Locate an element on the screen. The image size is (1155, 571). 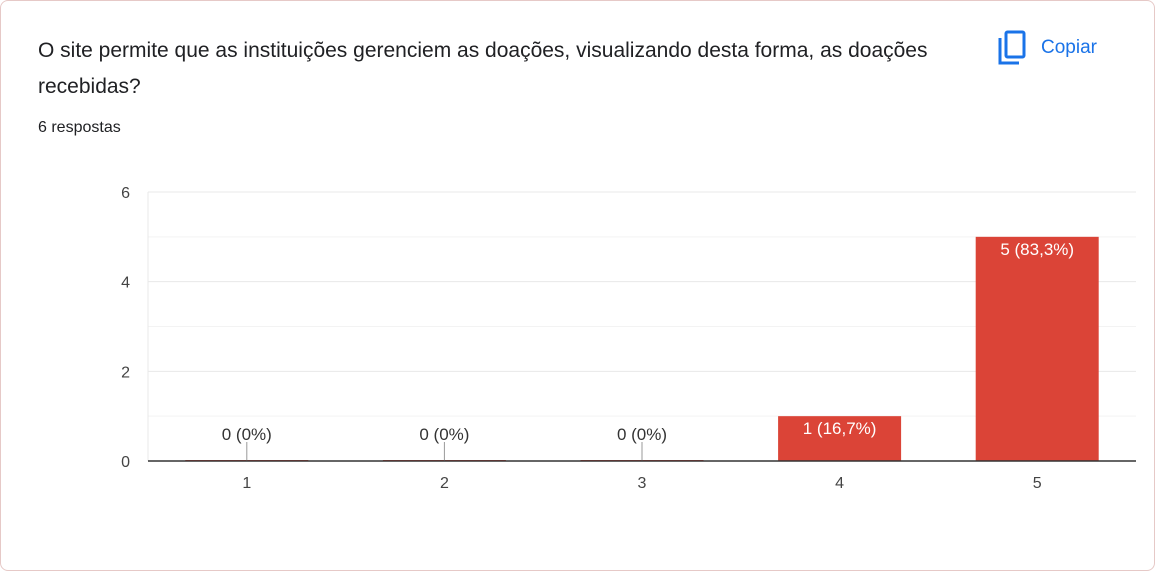
copy-button: Copiar is located at coordinates (1050, 48).